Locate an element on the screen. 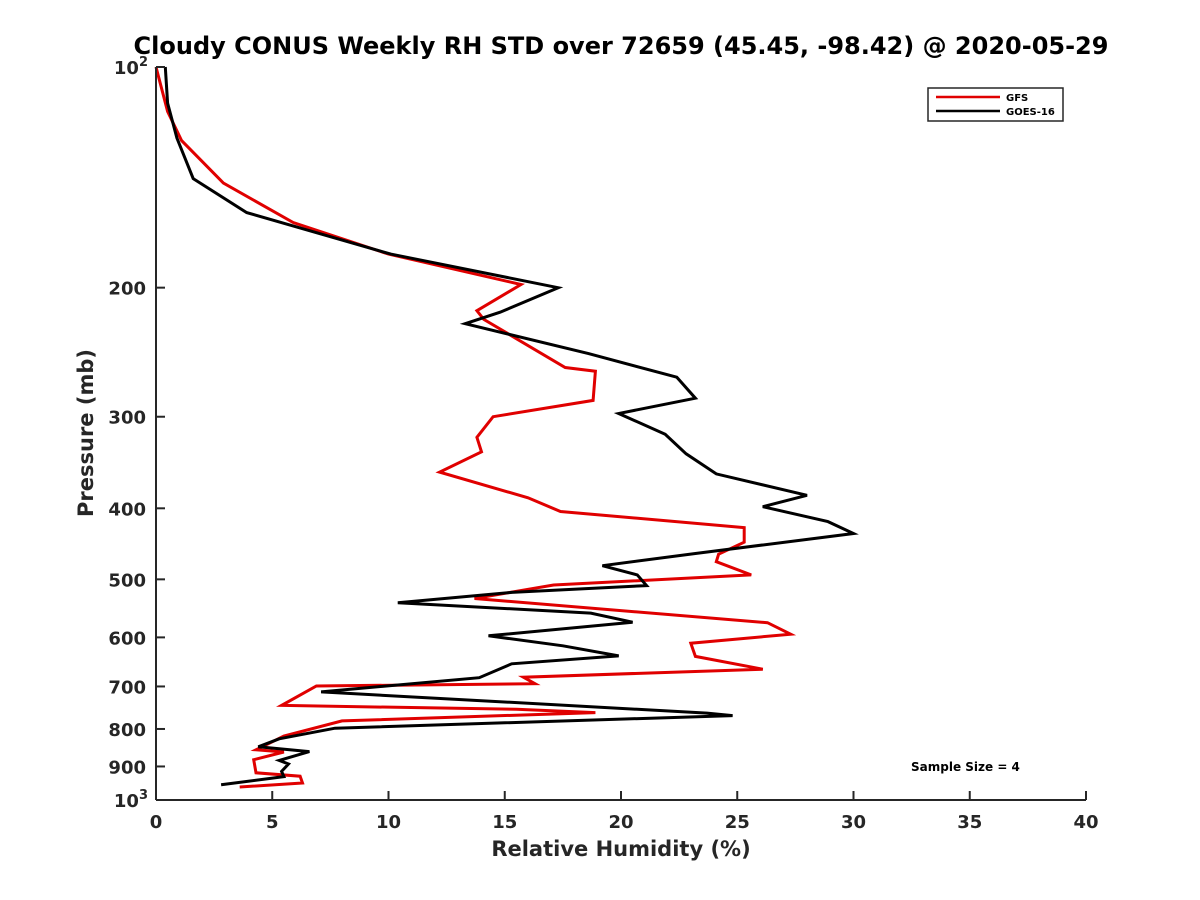 The height and width of the screenshot is (900, 1200). x-tick-label: 0 is located at coordinates (156, 822).